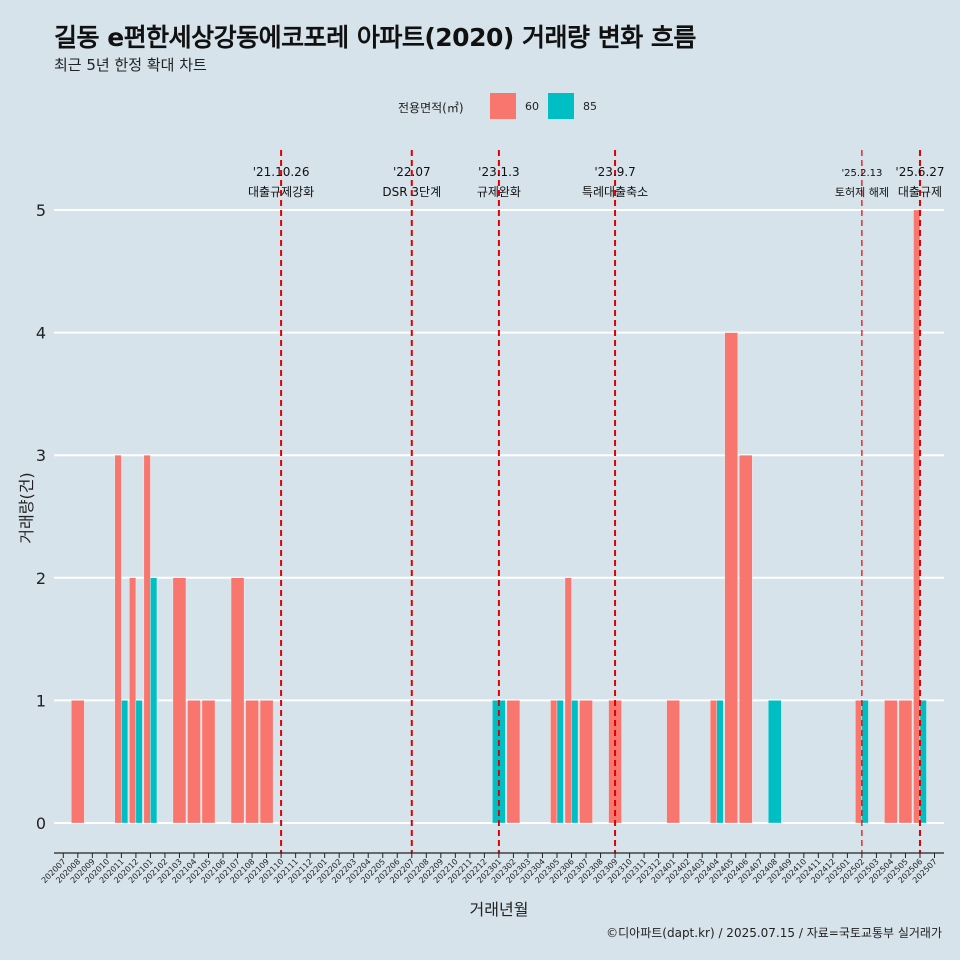 The width and height of the screenshot is (960, 960). What do you see at coordinates (41, 210) in the screenshot?
I see `y-tick-label: 5` at bounding box center [41, 210].